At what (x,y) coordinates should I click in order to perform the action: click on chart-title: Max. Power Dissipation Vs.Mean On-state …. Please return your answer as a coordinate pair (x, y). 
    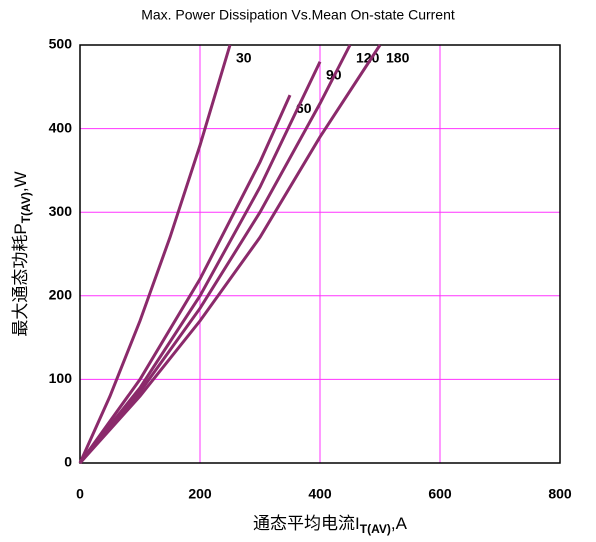
    Looking at the image, I should click on (298, 15).